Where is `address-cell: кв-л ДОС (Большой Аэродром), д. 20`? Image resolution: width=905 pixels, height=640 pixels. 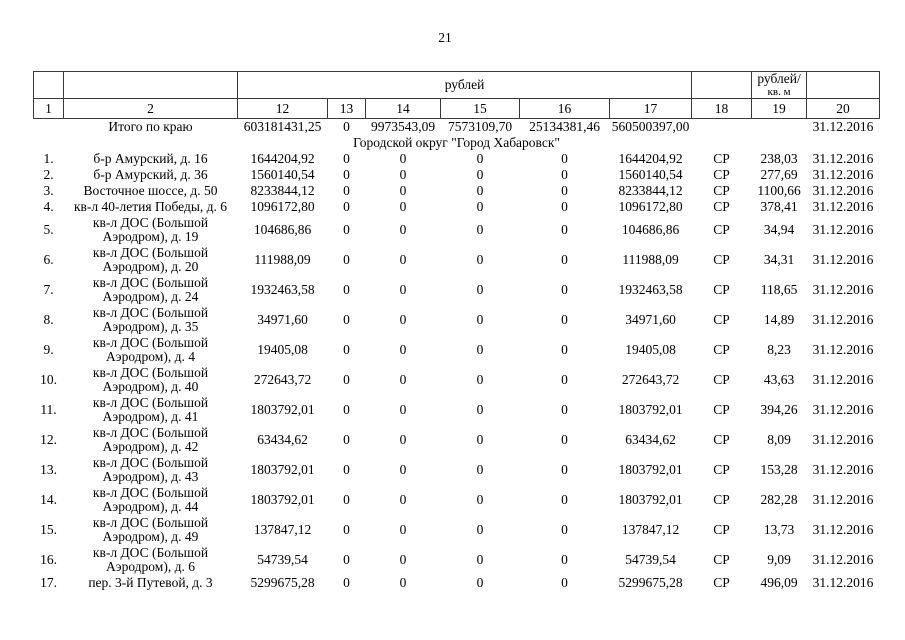
address-cell: кв-л ДОС (Большой Аэродром), д. 20 is located at coordinates (150, 259).